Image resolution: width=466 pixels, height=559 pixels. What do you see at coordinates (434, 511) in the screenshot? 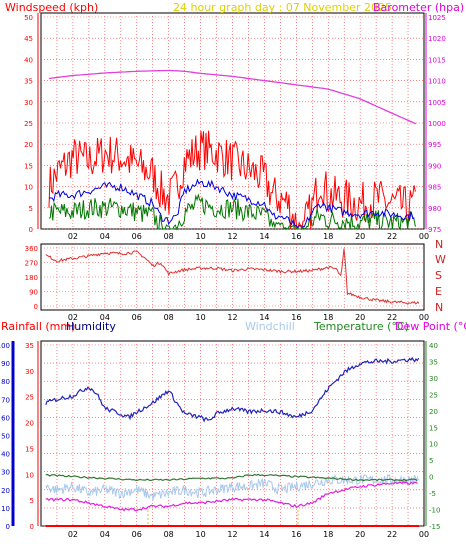
I see `temperature-tick: -10` at bounding box center [434, 511].